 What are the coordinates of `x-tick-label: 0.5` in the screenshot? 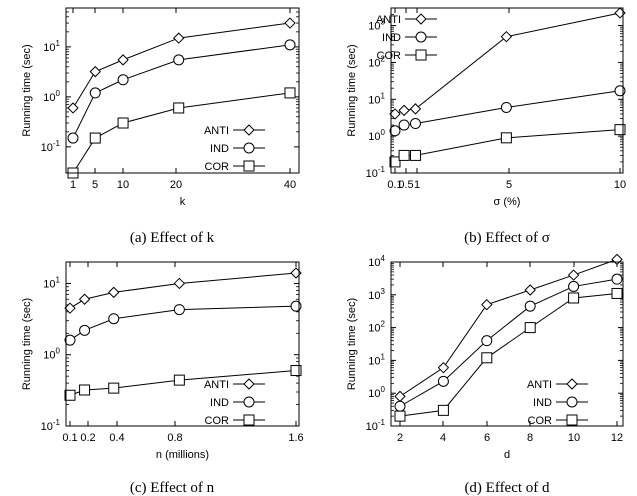 It's located at (405, 185).